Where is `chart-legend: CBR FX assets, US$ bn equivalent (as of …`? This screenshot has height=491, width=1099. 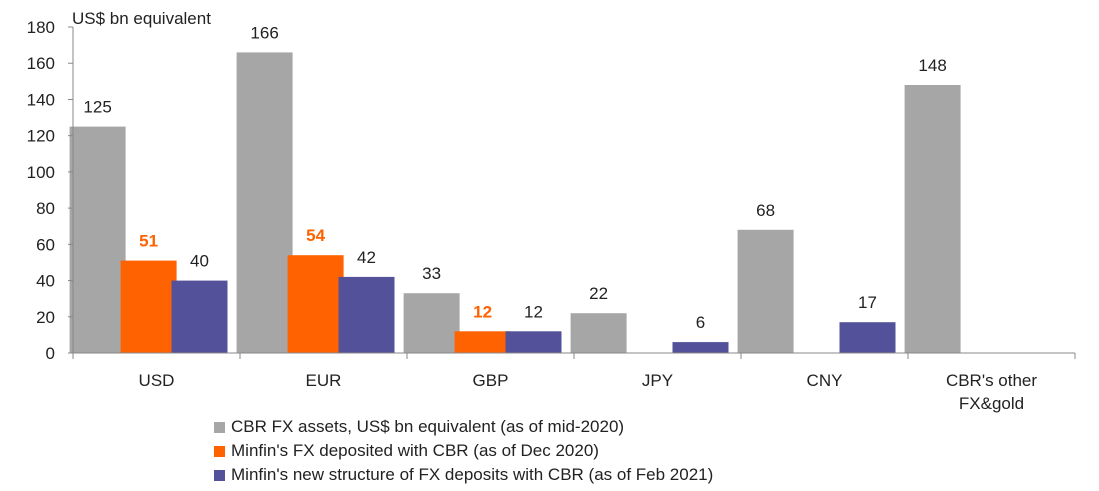 chart-legend: CBR FX assets, US$ bn equivalent (as of … is located at coordinates (463, 451).